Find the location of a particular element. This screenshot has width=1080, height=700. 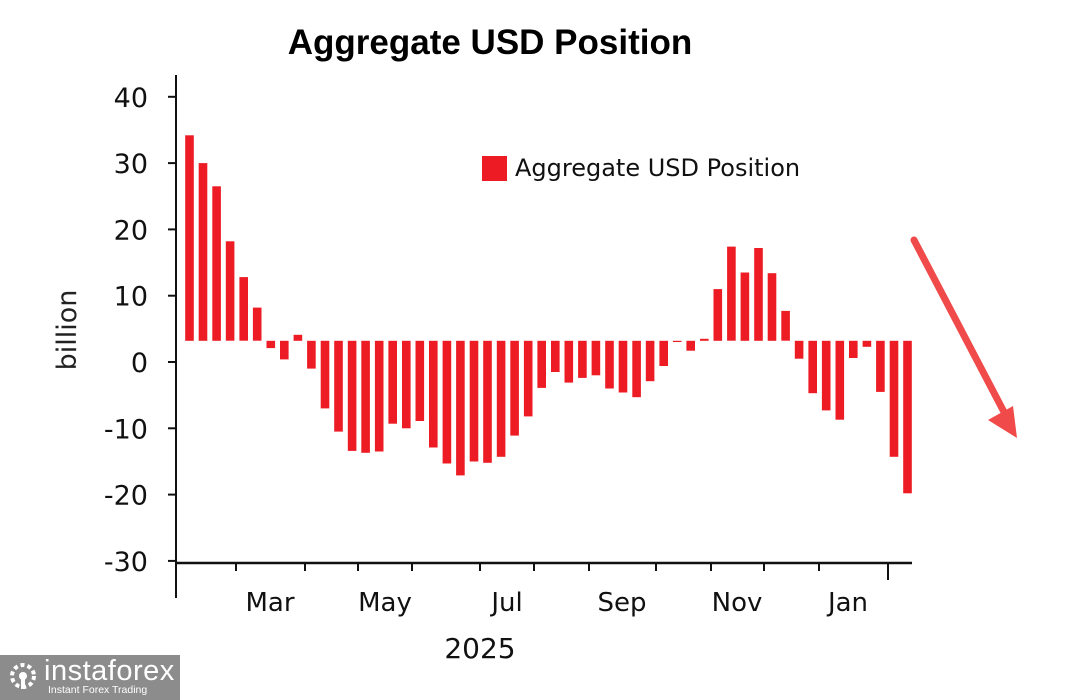

y-tick-label: 30 is located at coordinates (131, 164).